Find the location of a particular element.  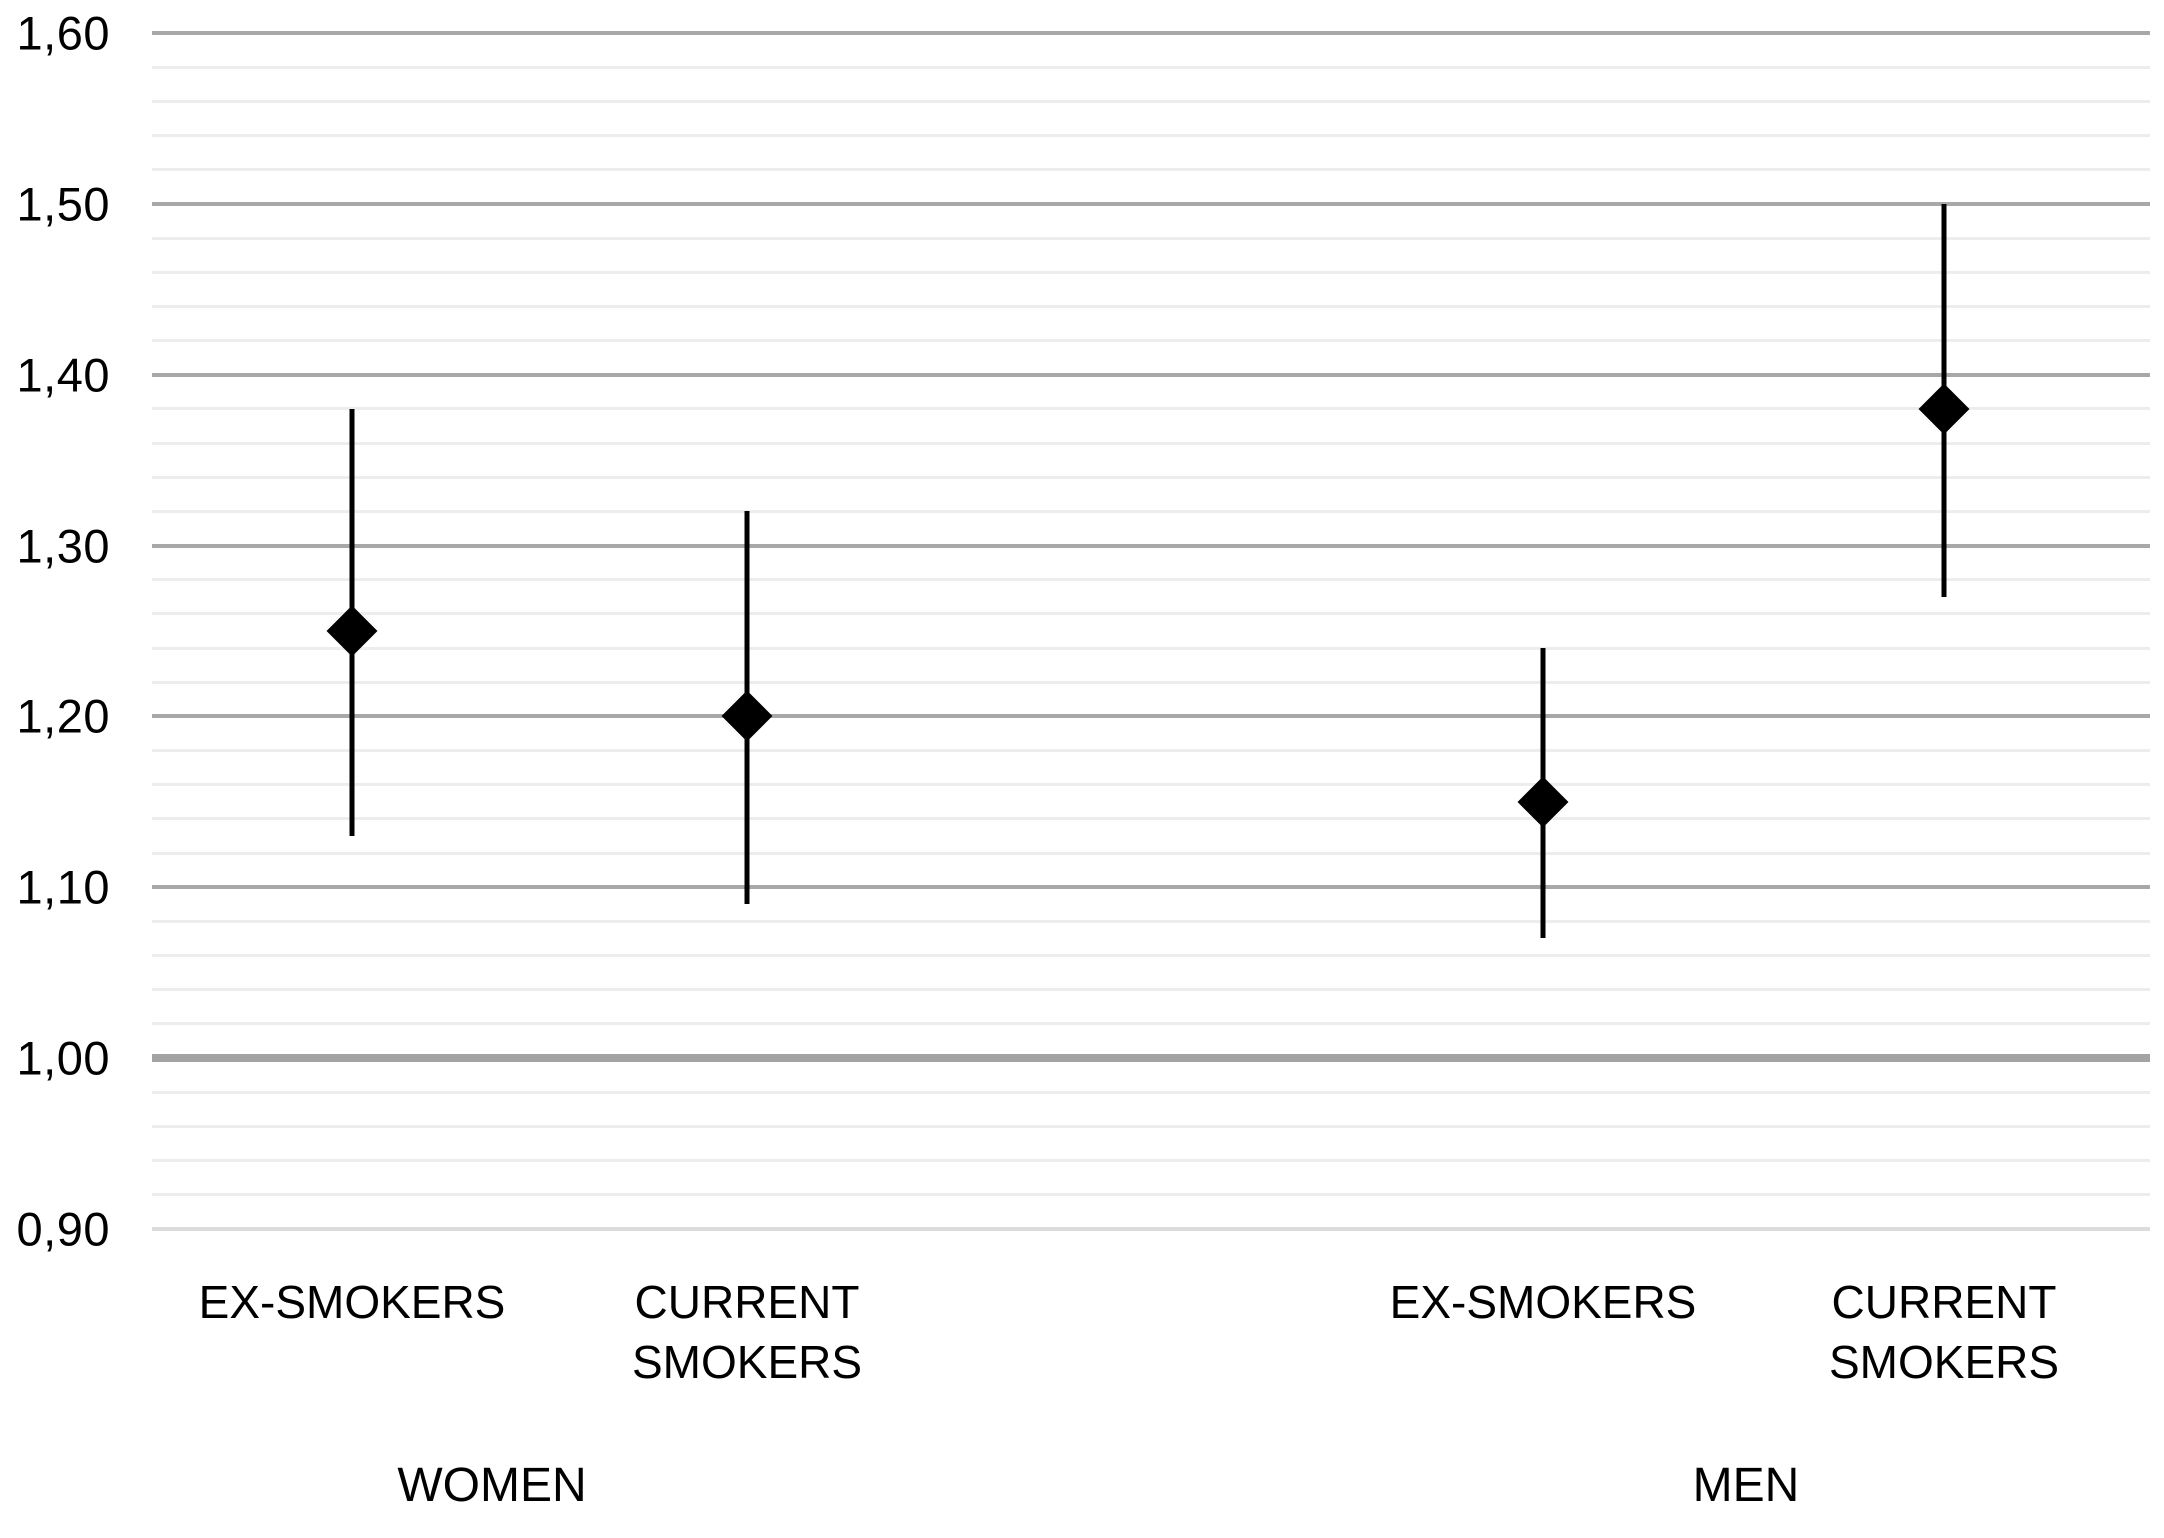

y-axis-tick-label: 1,20 is located at coordinates (63, 716).